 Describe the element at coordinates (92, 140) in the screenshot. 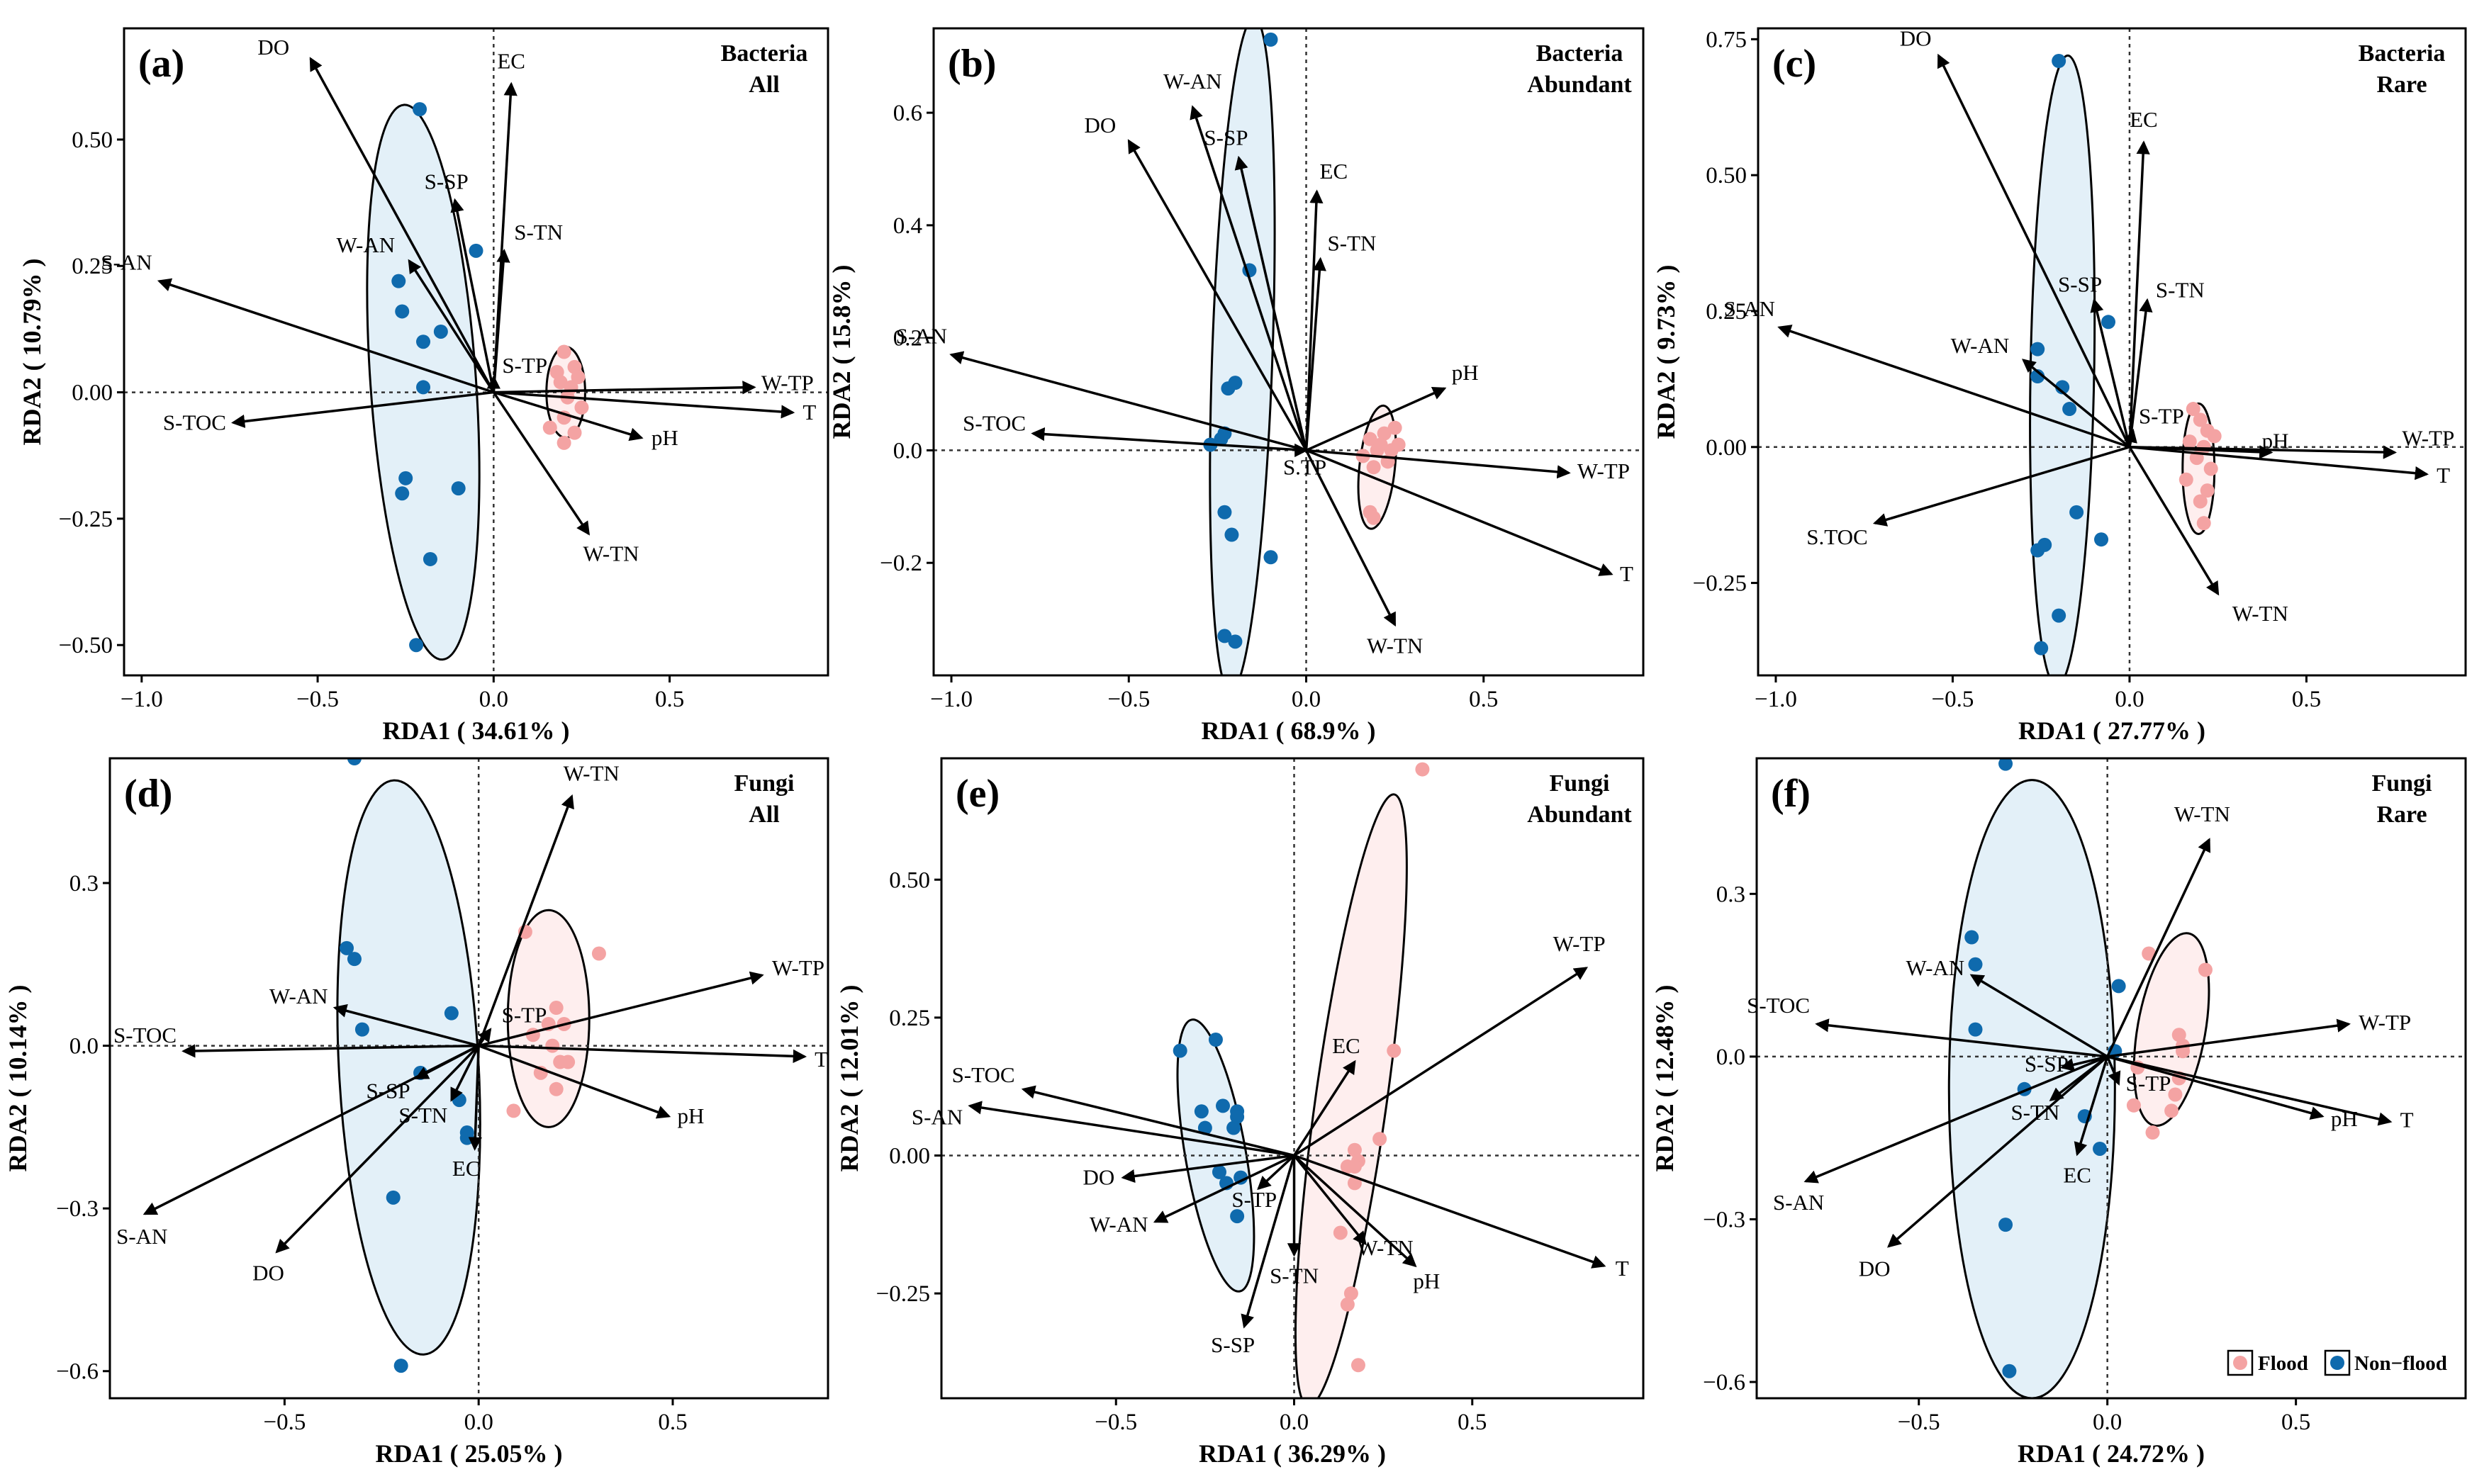

I see `y-tick-label: 0.50` at that location.